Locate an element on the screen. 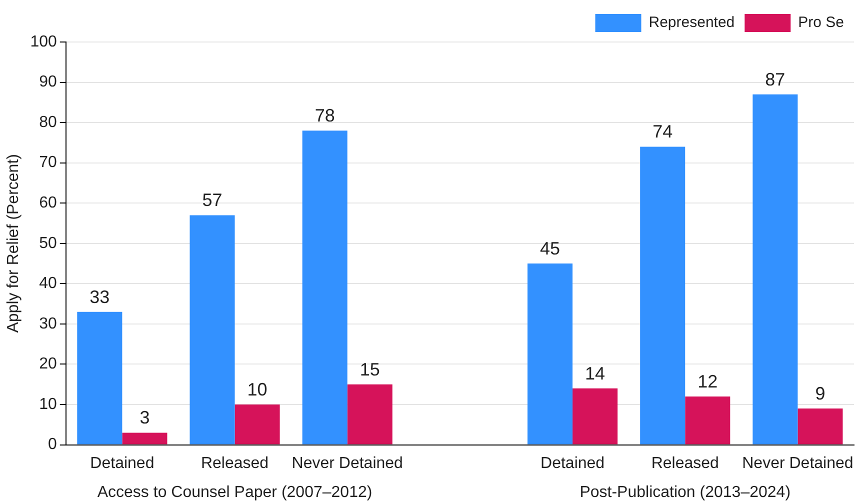  data-label: 87 is located at coordinates (775, 79).